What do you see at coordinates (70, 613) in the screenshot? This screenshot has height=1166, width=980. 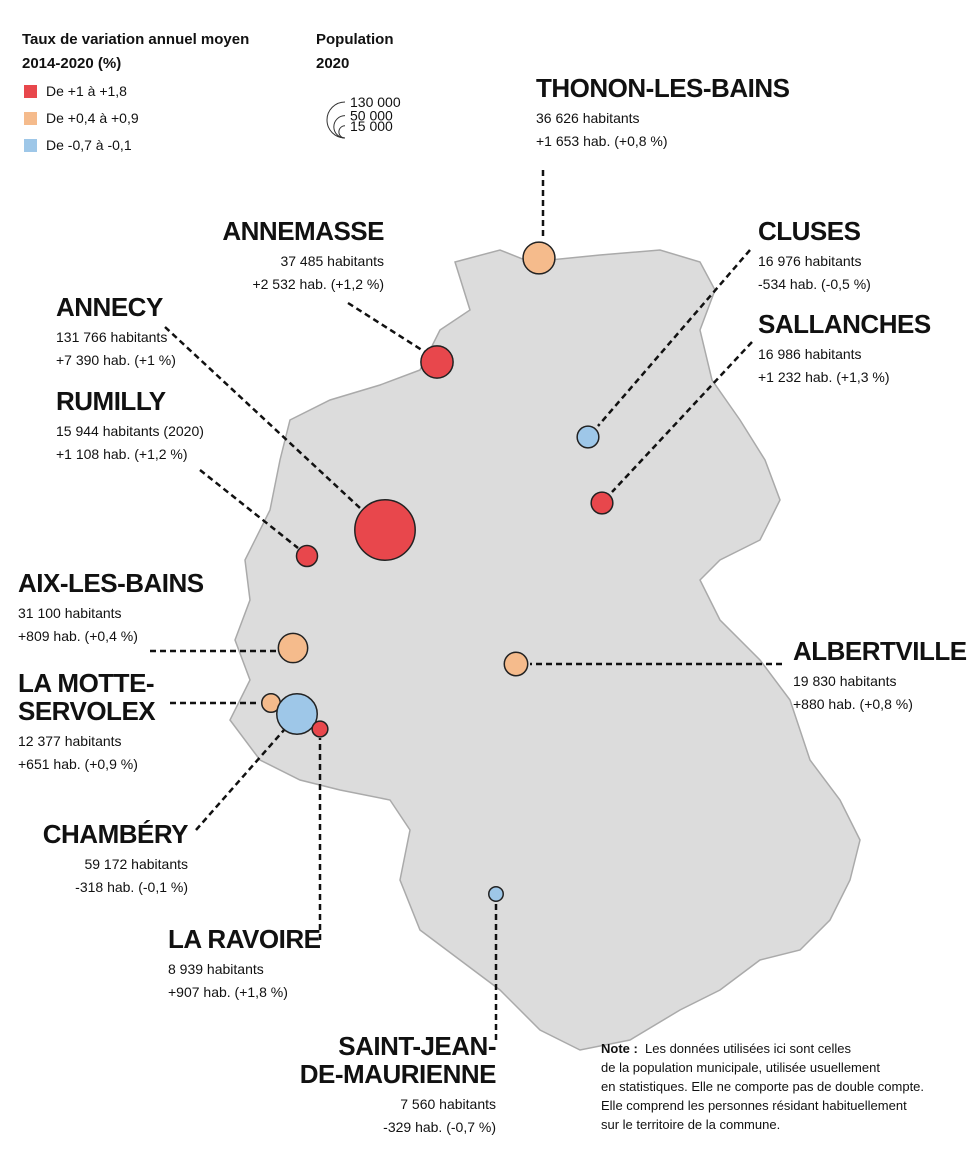 I see `city-population: 31 100 habitants` at bounding box center [70, 613].